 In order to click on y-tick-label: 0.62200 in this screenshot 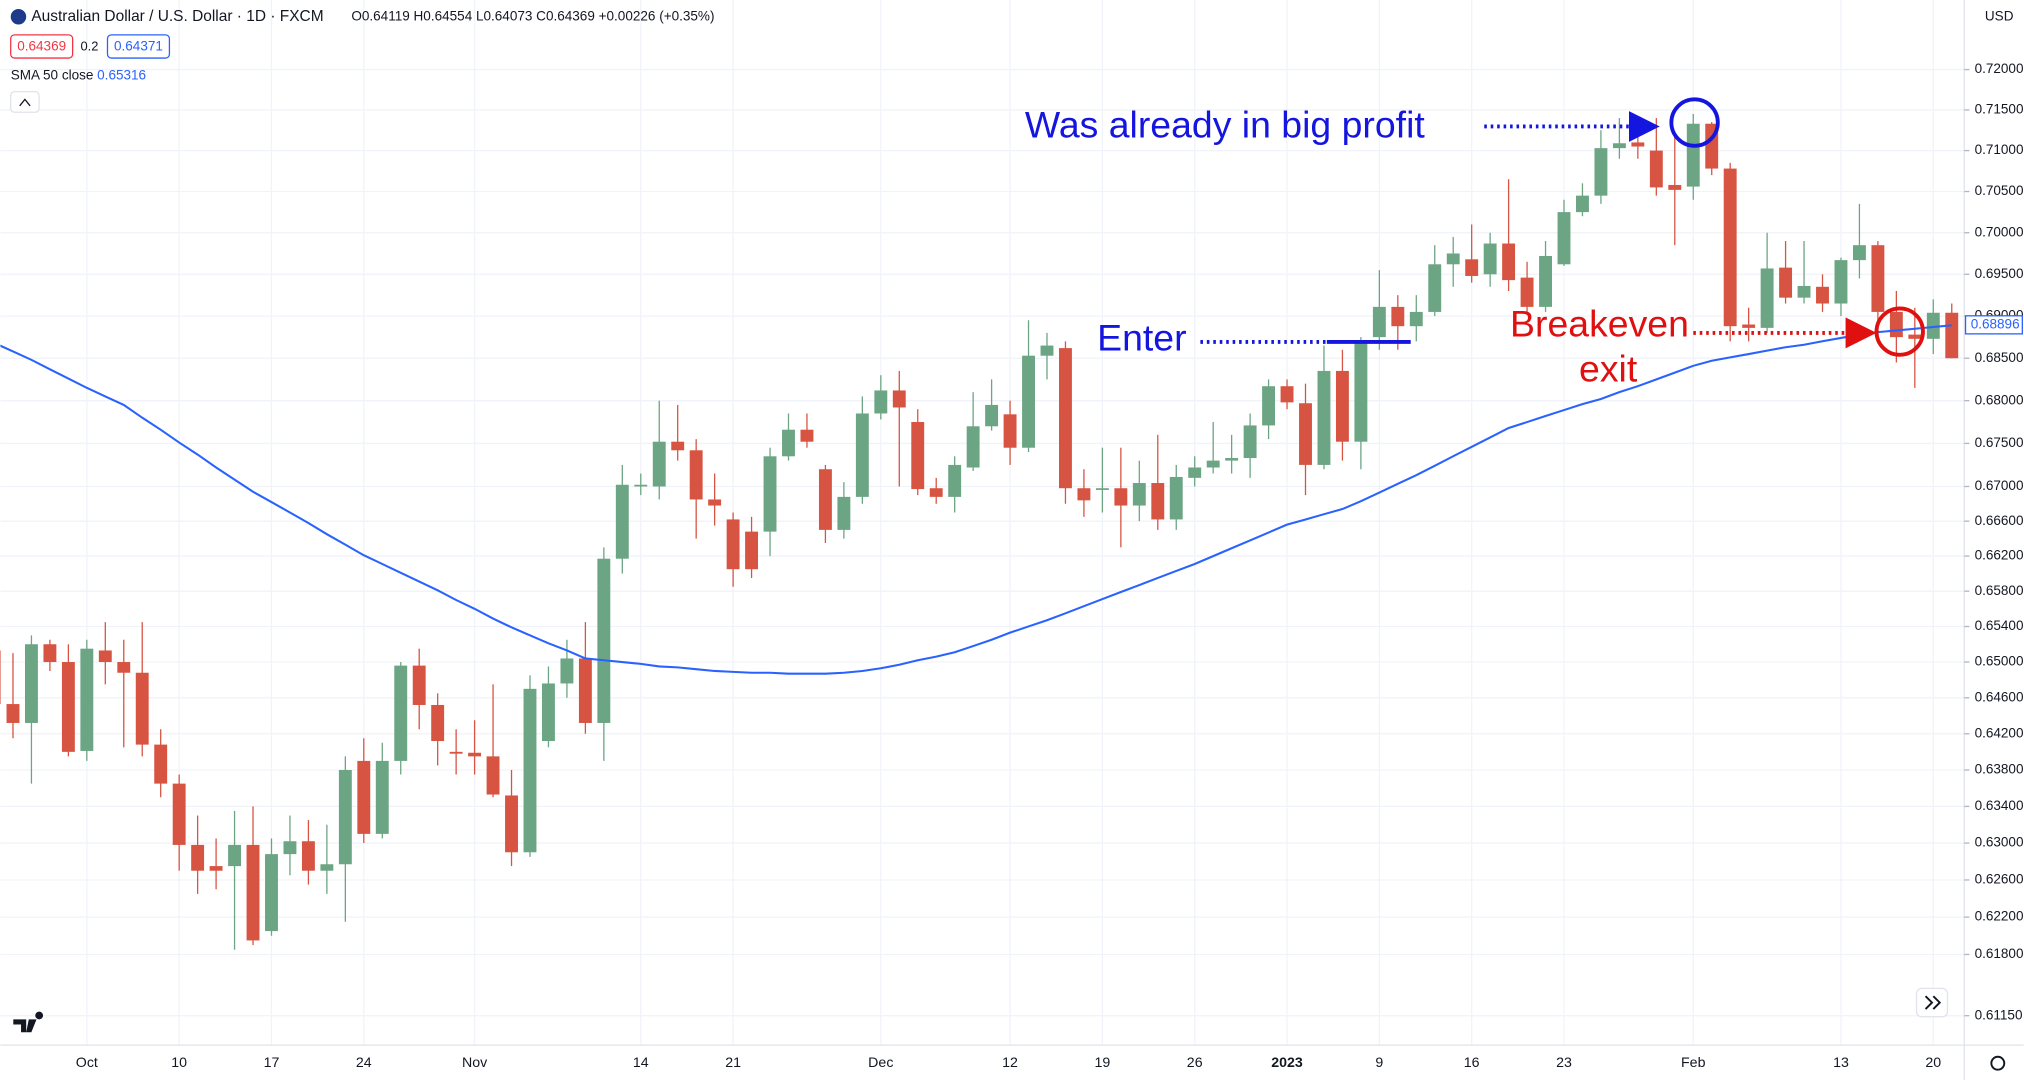, I will do `click(1999, 916)`.